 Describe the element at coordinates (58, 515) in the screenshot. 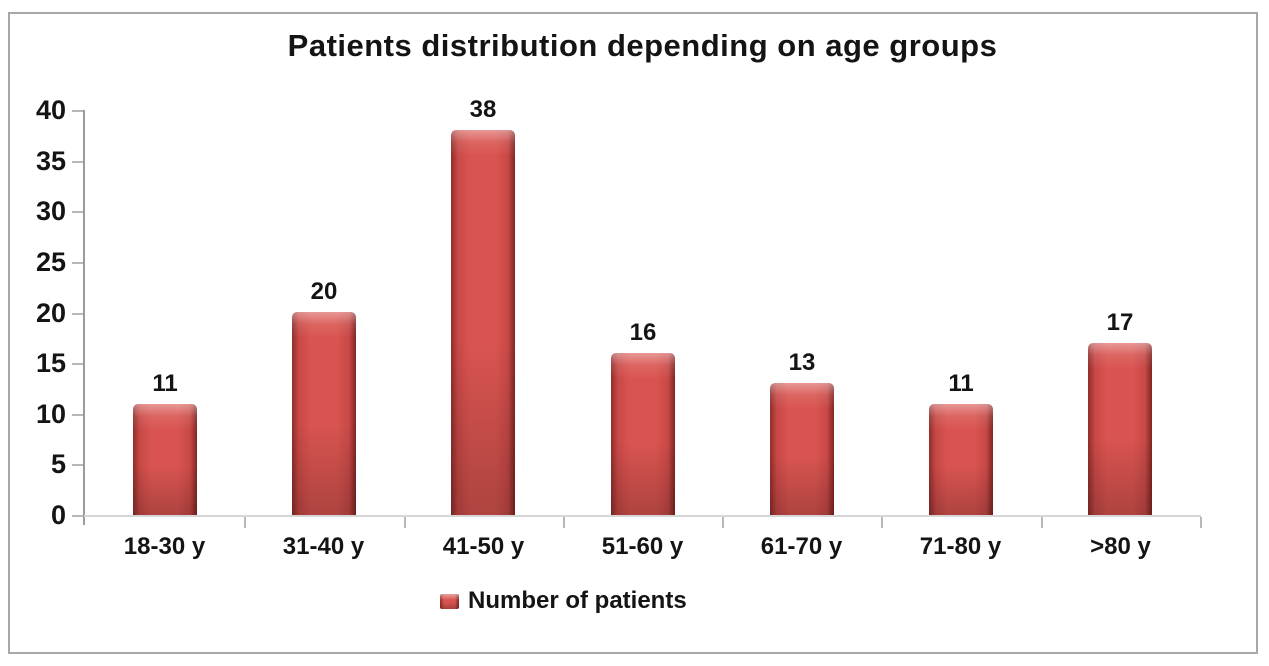

I see `y-axis-label: 0` at that location.